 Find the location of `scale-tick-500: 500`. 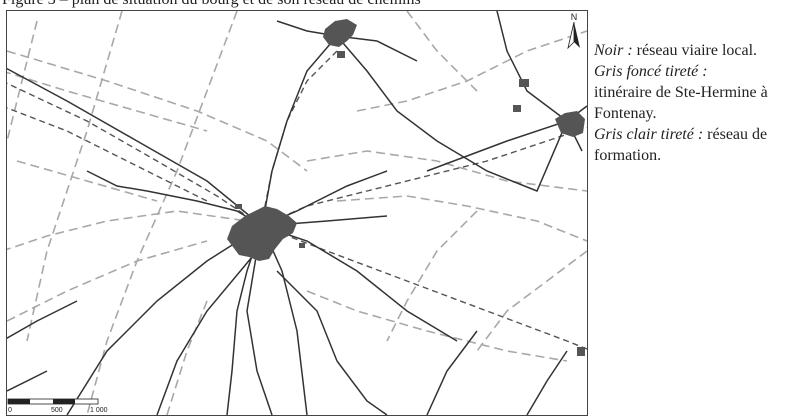

scale-tick-500: 500 is located at coordinates (57, 410).